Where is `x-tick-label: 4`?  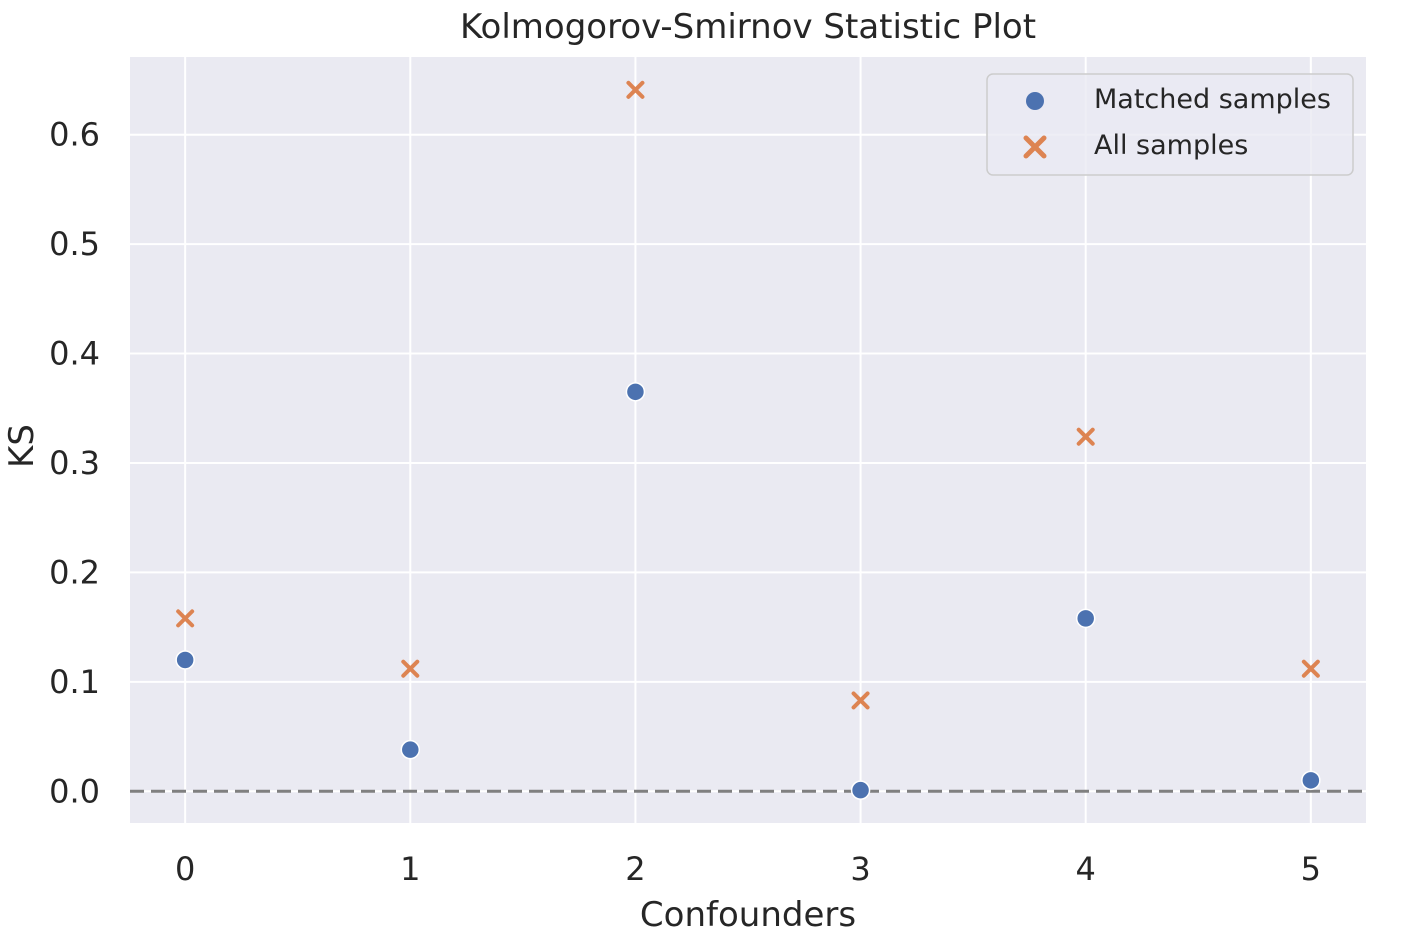 x-tick-label: 4 is located at coordinates (1086, 869).